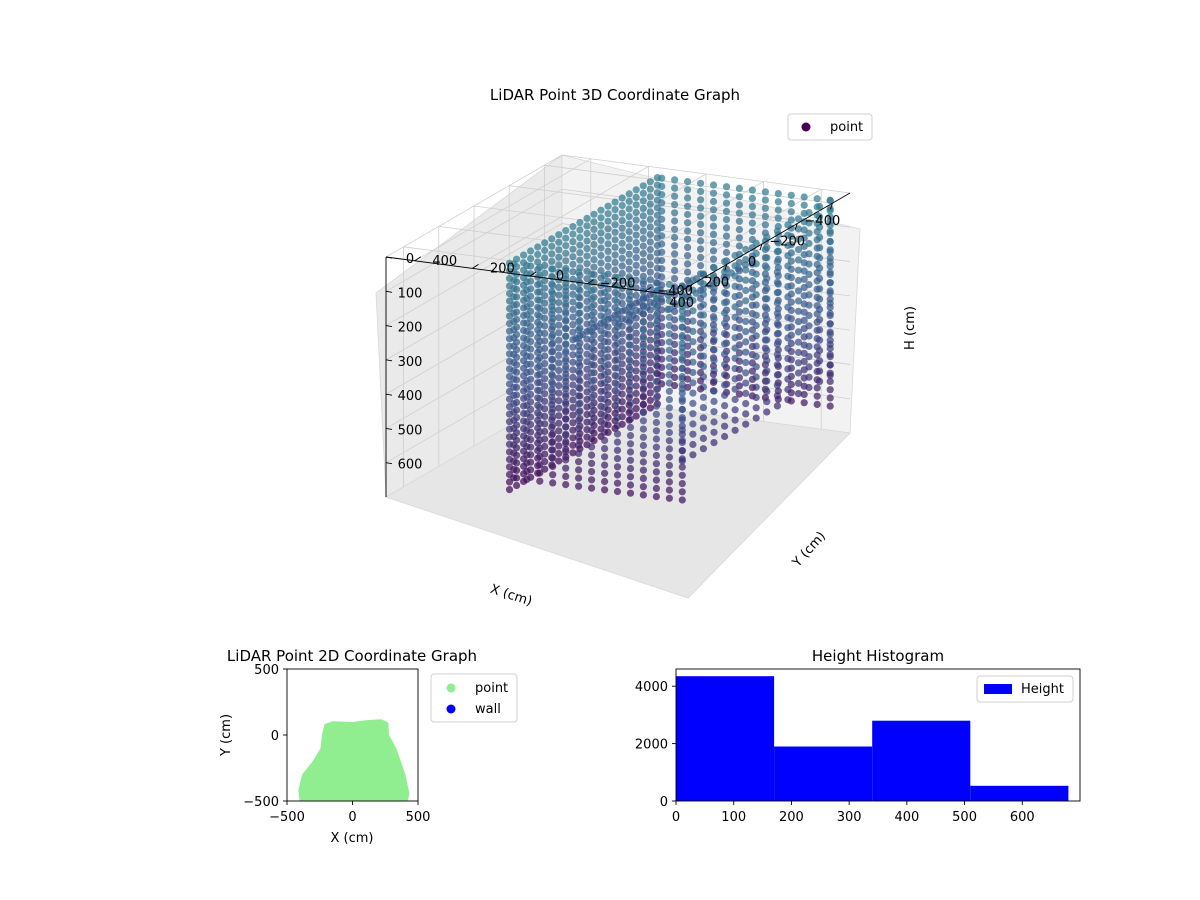  Describe the element at coordinates (615, 95) in the screenshot. I see `chart-3d-title: LiDAR Point 3D Coordinate Graph` at that location.